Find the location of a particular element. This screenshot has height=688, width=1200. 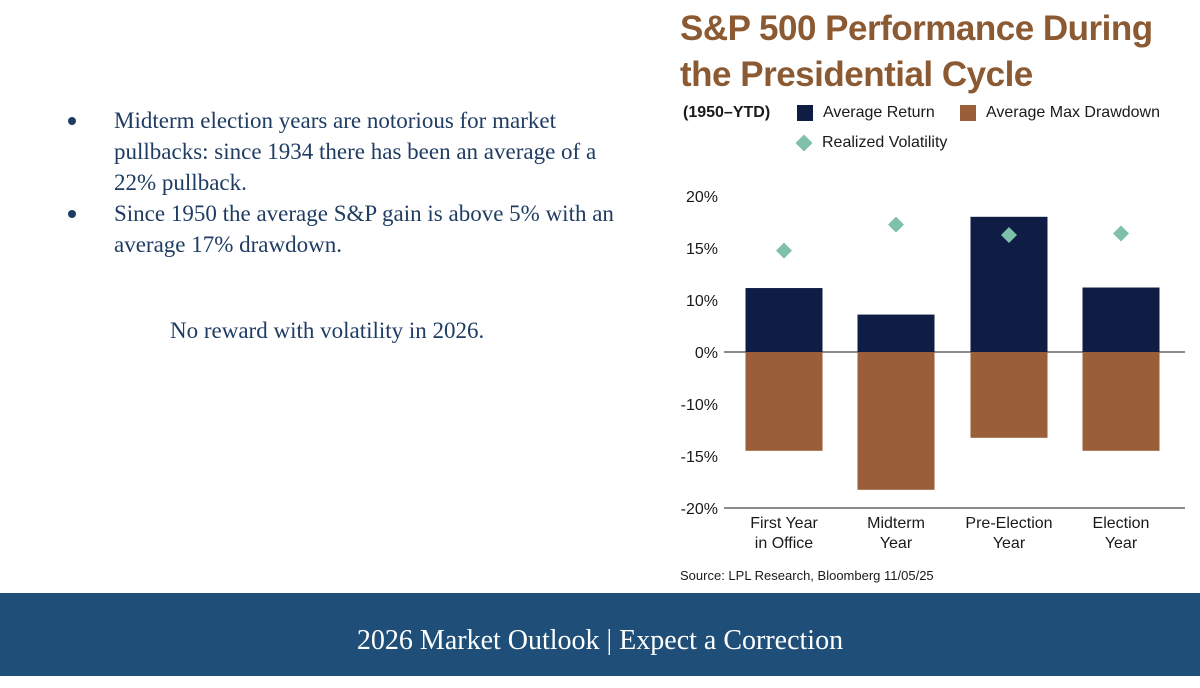

y-tick-label: 10% is located at coordinates (702, 301).